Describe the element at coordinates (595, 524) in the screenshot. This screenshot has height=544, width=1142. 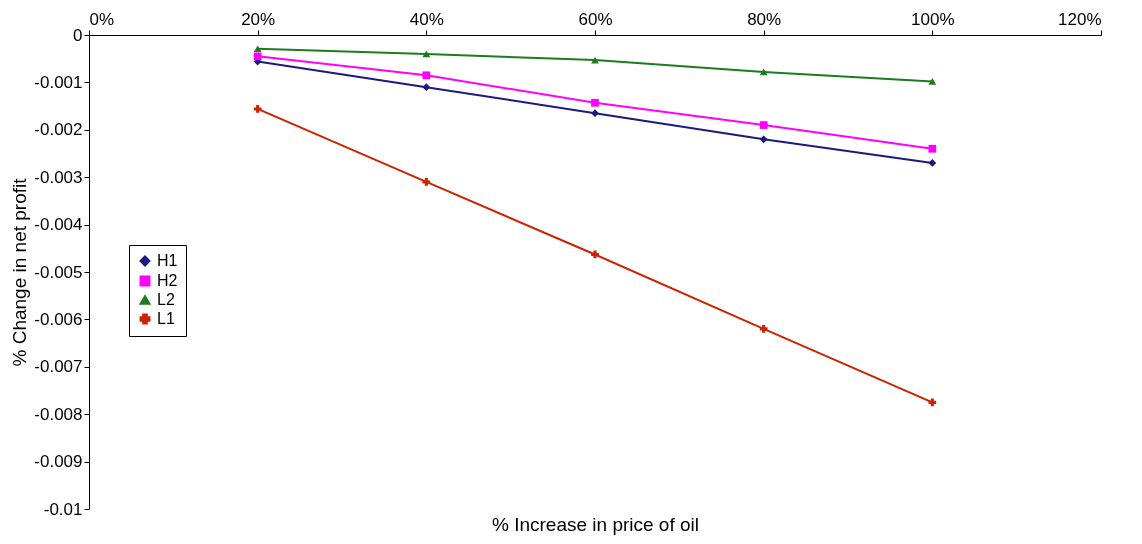
I see `x-axis-title: % Increase in price of oil` at that location.